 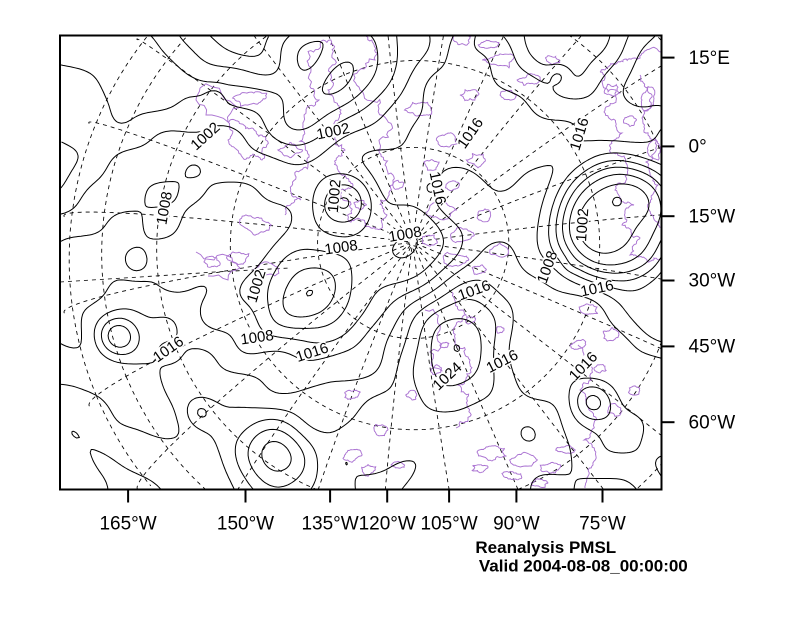 I want to click on svg-text: 60°W, so click(x=712, y=422).